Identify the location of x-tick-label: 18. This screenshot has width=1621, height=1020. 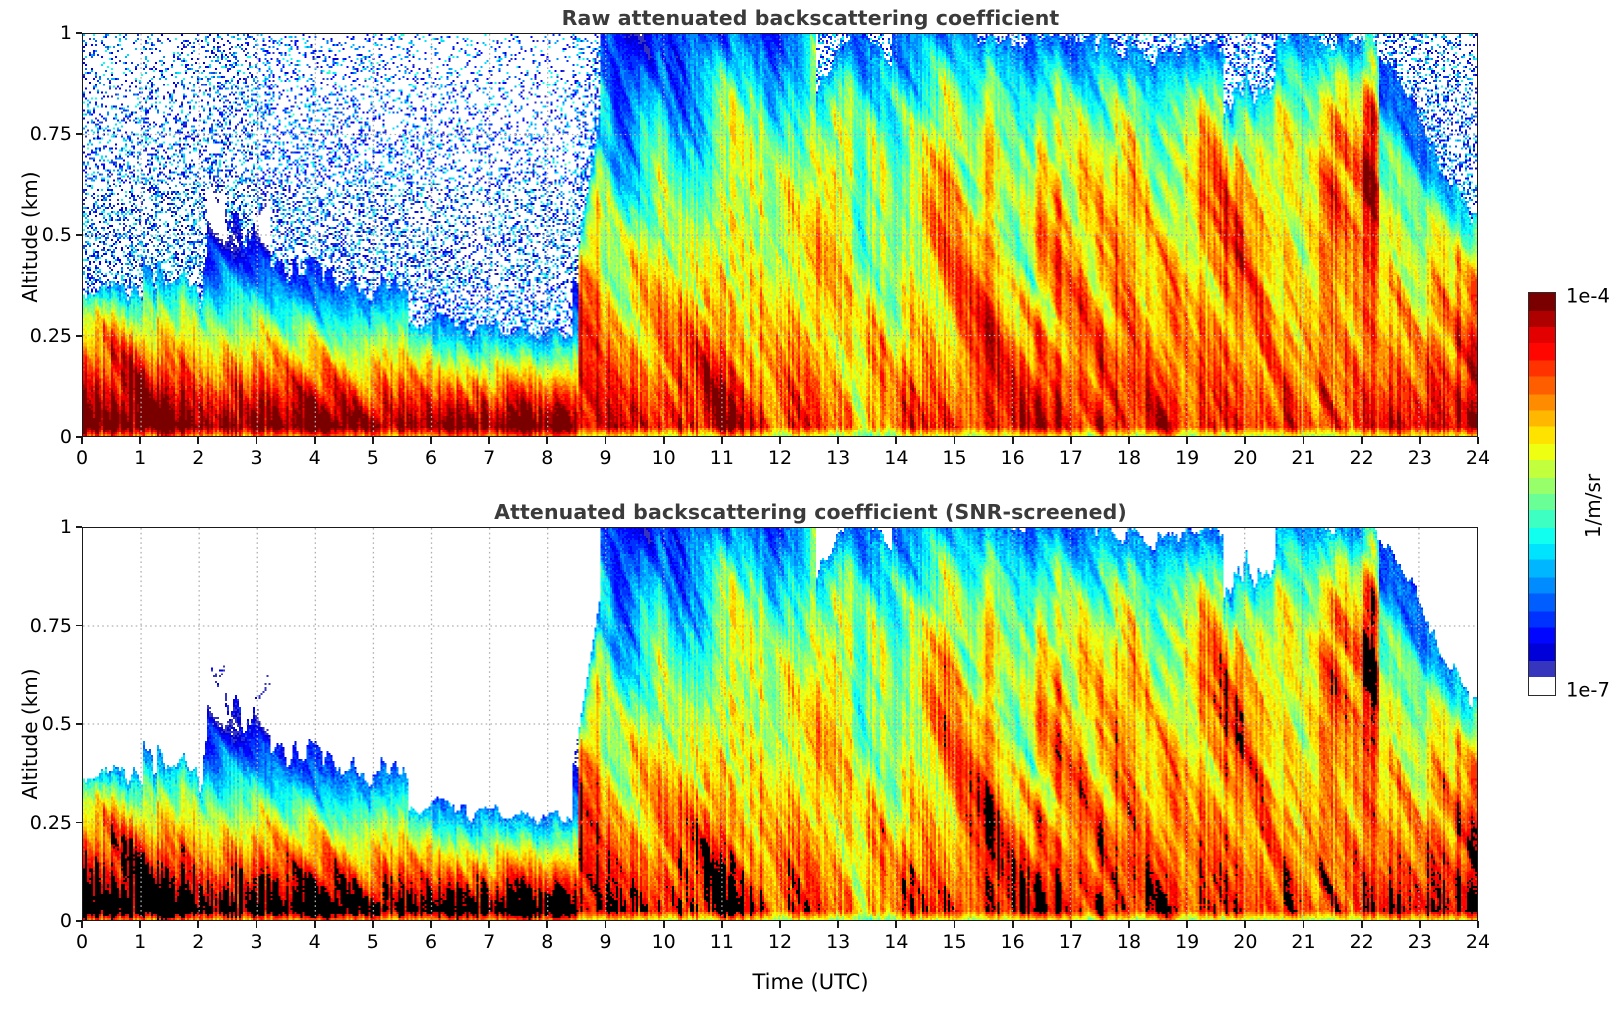
(1129, 458).